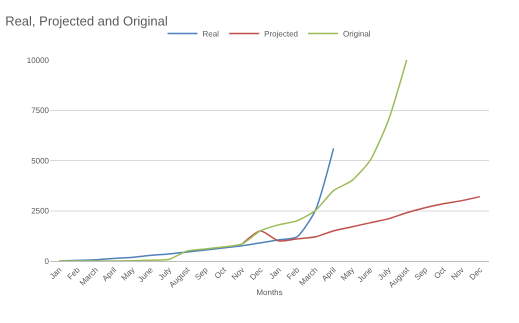  I want to click on x-axis-title: Months, so click(269, 292).